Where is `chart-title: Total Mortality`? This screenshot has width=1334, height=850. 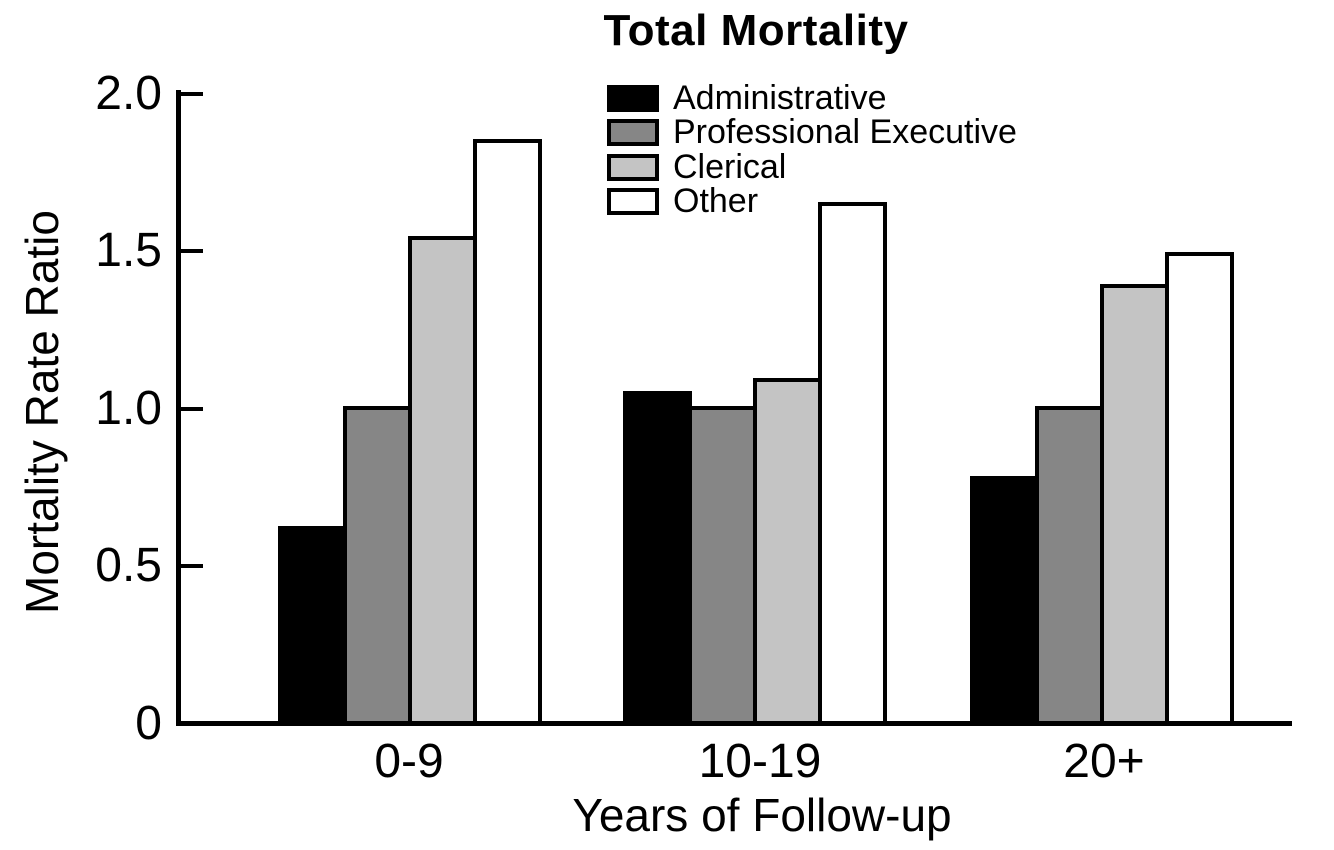
chart-title: Total Mortality is located at coordinates (756, 30).